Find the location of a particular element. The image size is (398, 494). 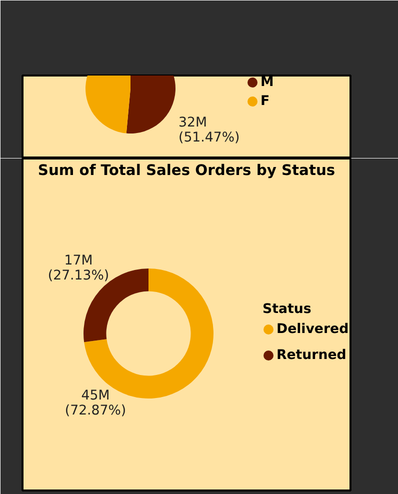

legend-label: Returned is located at coordinates (311, 355).